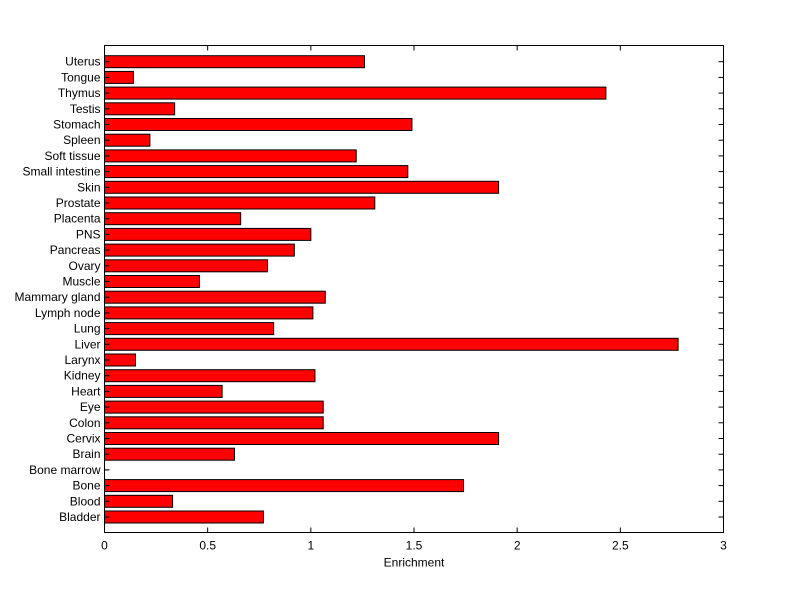 The width and height of the screenshot is (800, 599). Describe the element at coordinates (163, 391) in the screenshot. I see `bar-heart` at that location.